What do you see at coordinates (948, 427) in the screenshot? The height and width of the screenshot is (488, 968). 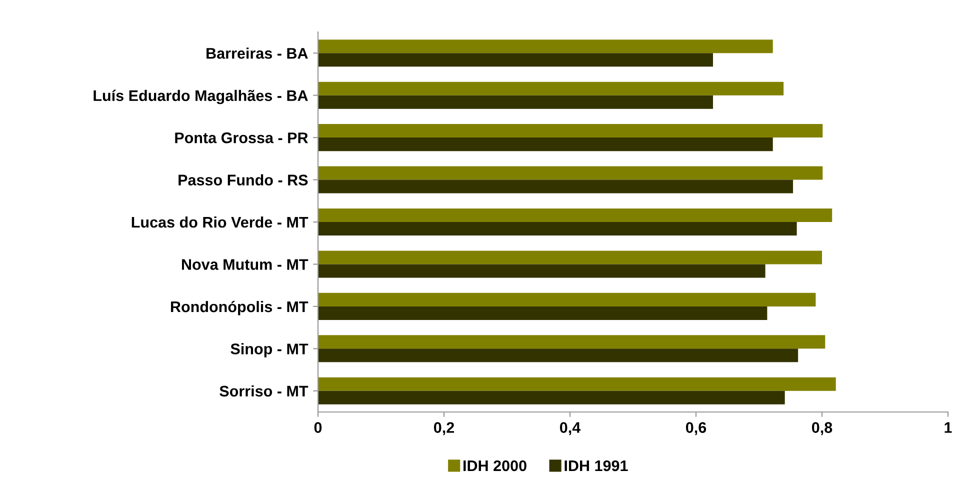 I see `x-tick-label: 1` at bounding box center [948, 427].